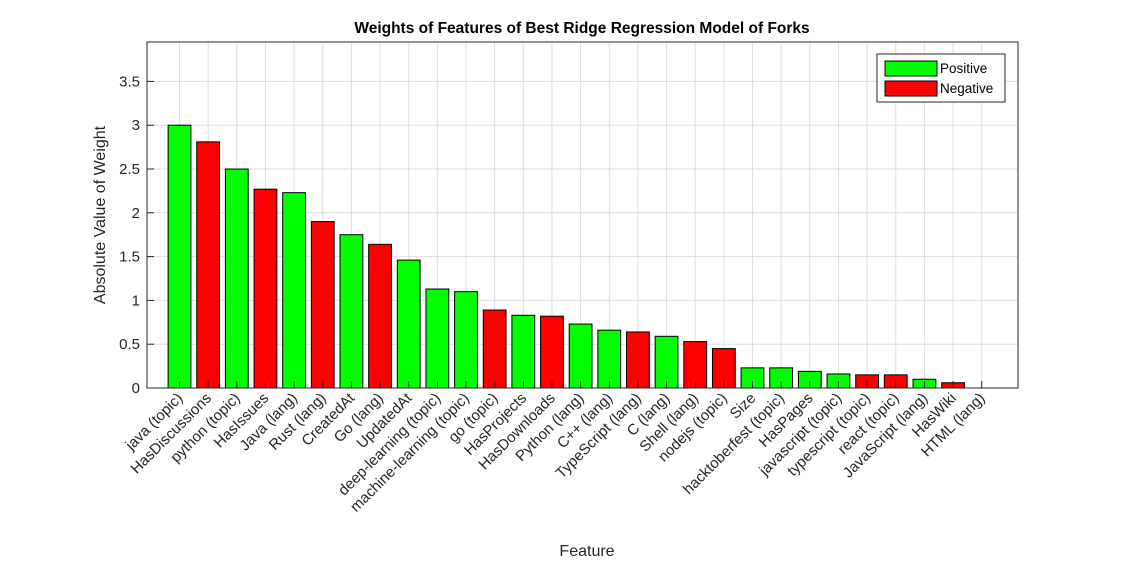  What do you see at coordinates (136, 213) in the screenshot?
I see `y-tick-label: 2` at bounding box center [136, 213].